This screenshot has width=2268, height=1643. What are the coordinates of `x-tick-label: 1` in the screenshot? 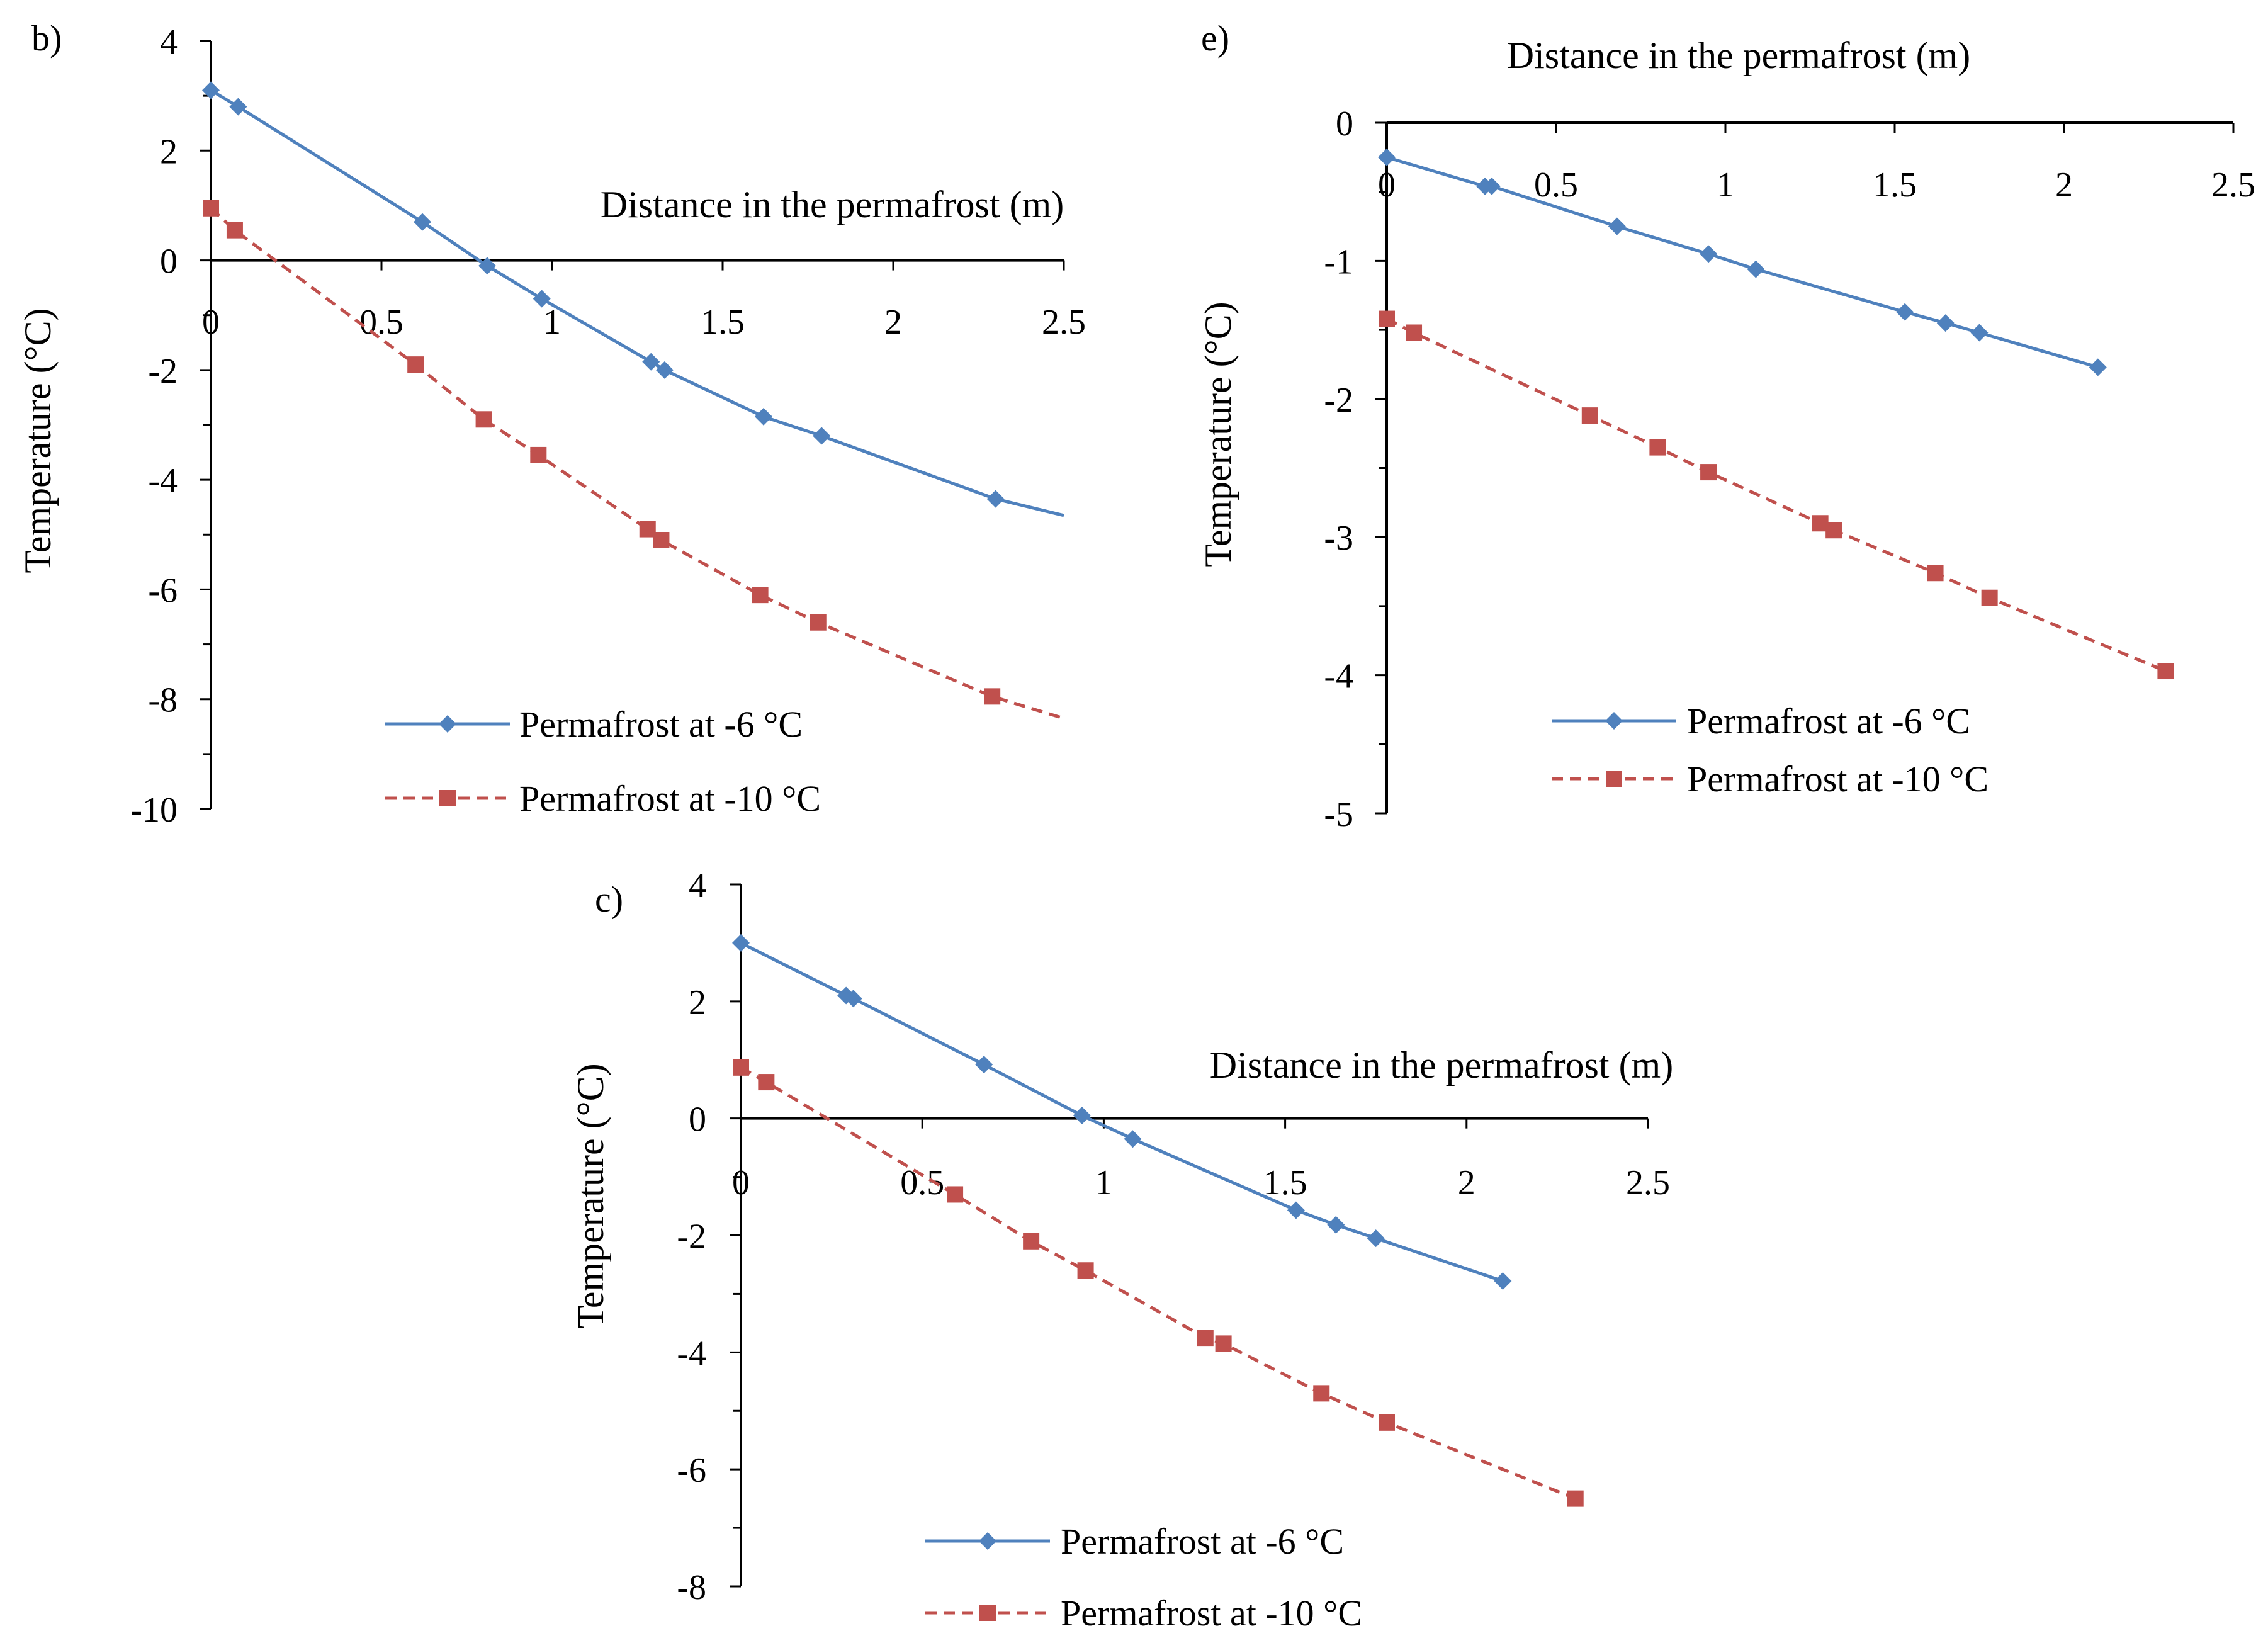 It's located at (1725, 186).